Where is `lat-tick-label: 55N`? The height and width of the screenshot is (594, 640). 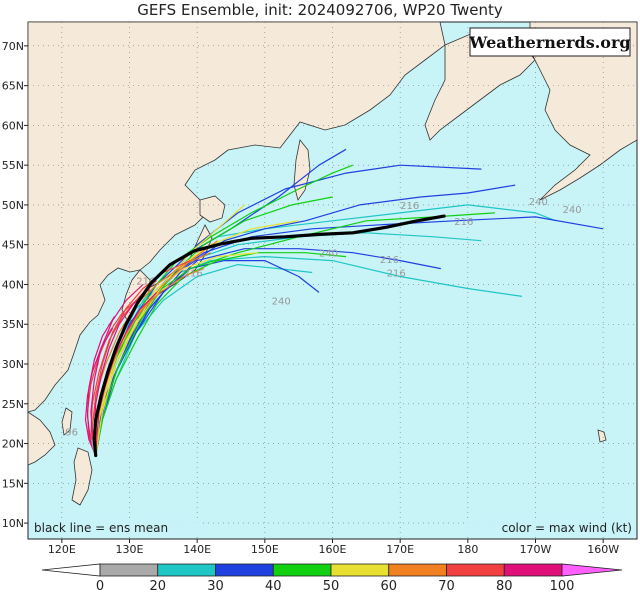 lat-tick-label: 55N is located at coordinates (13, 165).